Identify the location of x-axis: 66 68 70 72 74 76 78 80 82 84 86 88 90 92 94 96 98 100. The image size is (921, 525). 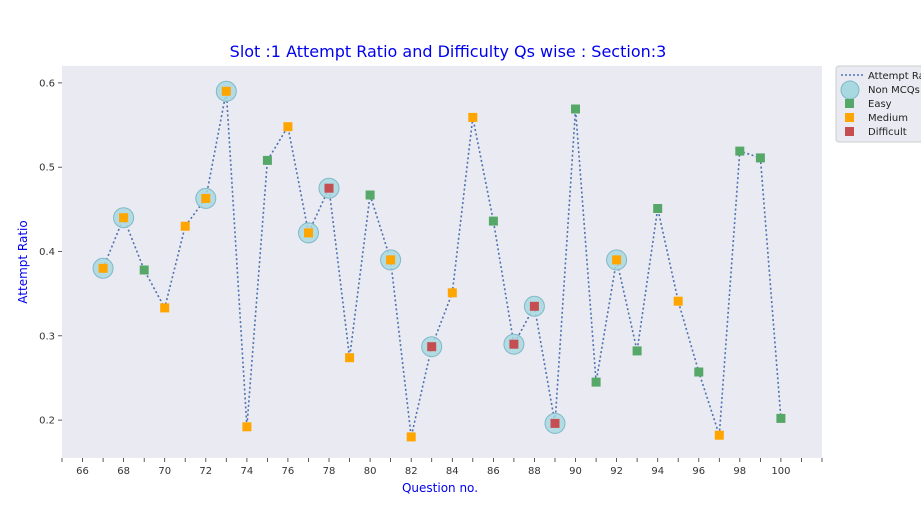
(442, 467).